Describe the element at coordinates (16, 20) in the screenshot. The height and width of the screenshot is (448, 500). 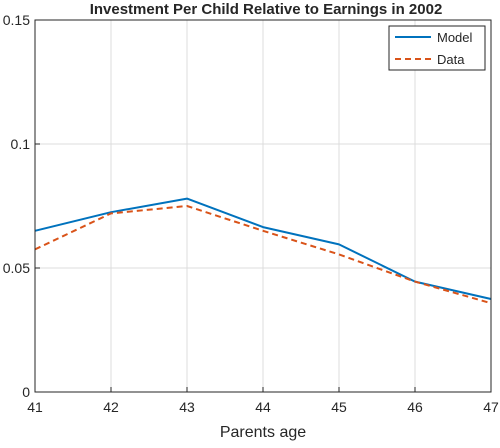
I see `y-tick-label: 0.15` at that location.